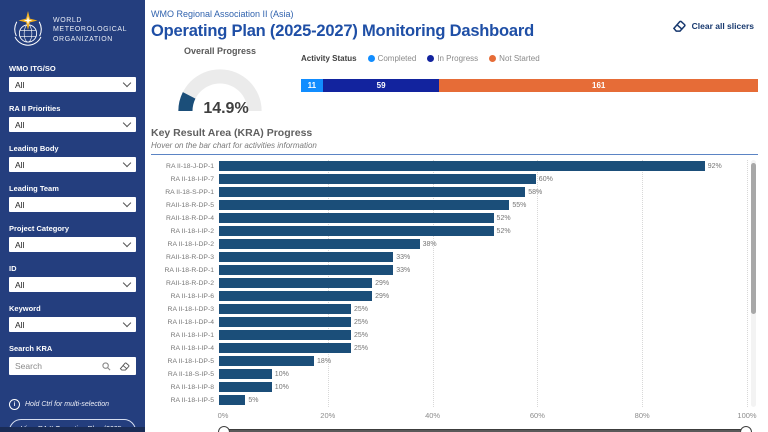 The image size is (768, 432). What do you see at coordinates (449, 270) in the screenshot?
I see `table-row: RA II-18-R-DP-1 33%` at bounding box center [449, 270].